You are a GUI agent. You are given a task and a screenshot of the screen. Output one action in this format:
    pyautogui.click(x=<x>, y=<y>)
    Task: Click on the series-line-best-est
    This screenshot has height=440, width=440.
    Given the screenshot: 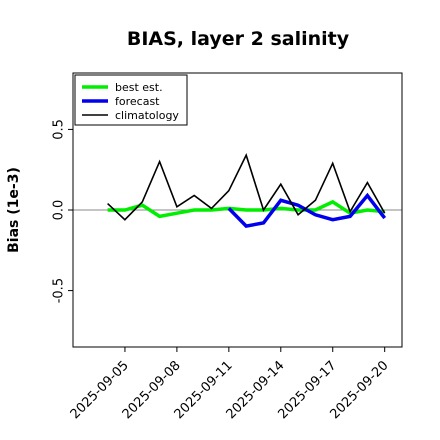 What is the action you would take?
    pyautogui.click(x=246, y=209)
    